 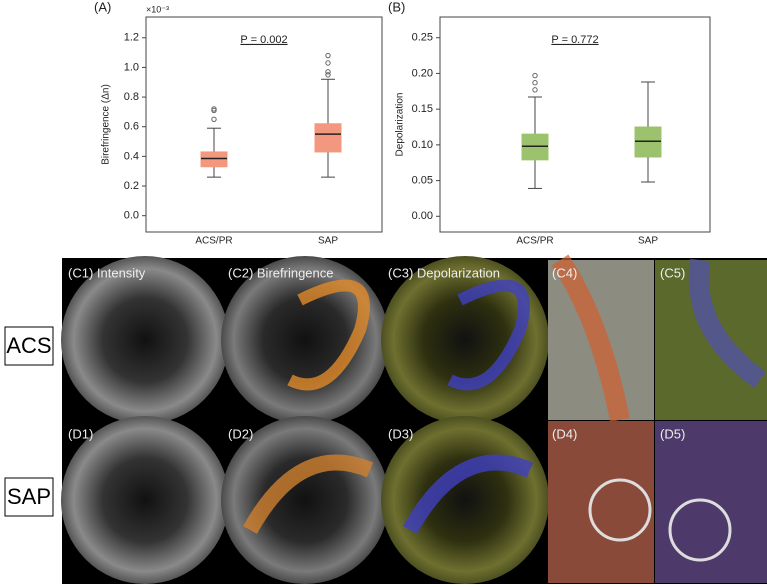 What do you see at coordinates (422, 38) in the screenshot?
I see `y-tick-label: 0.25` at bounding box center [422, 38].